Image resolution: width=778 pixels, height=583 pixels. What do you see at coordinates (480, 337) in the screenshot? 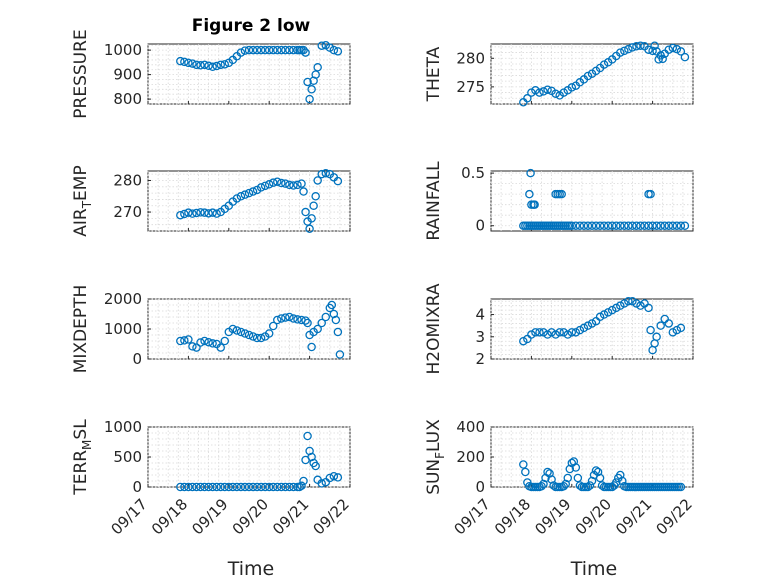
I see `h2omixra-ytick-label: 3` at bounding box center [480, 337].